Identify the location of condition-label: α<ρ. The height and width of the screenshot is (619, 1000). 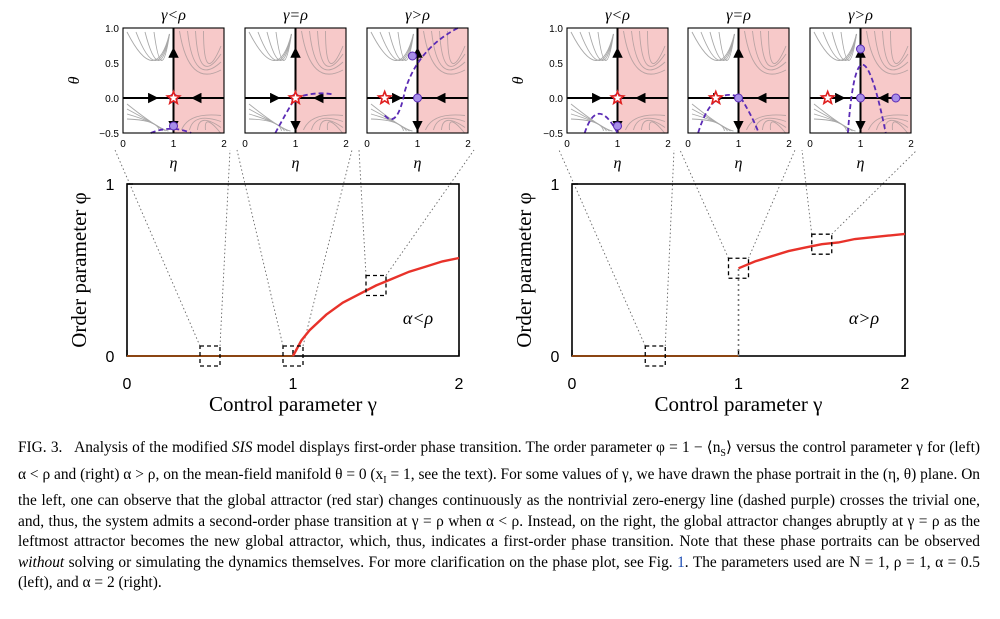
(418, 318).